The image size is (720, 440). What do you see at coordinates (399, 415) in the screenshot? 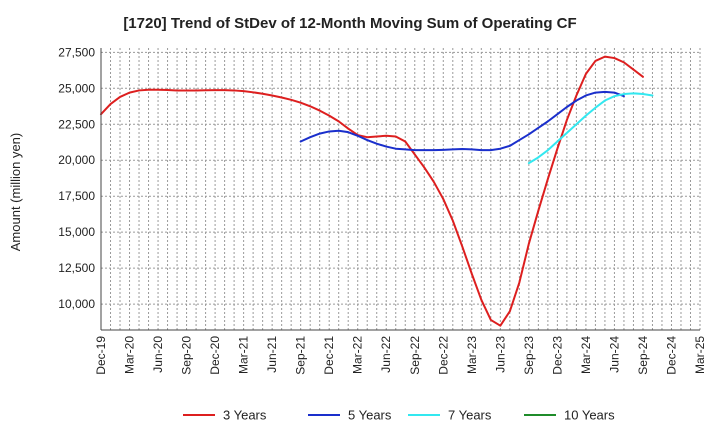
I see `legend: 3 Years 5 Years 7 Years 10 Years` at bounding box center [399, 415].